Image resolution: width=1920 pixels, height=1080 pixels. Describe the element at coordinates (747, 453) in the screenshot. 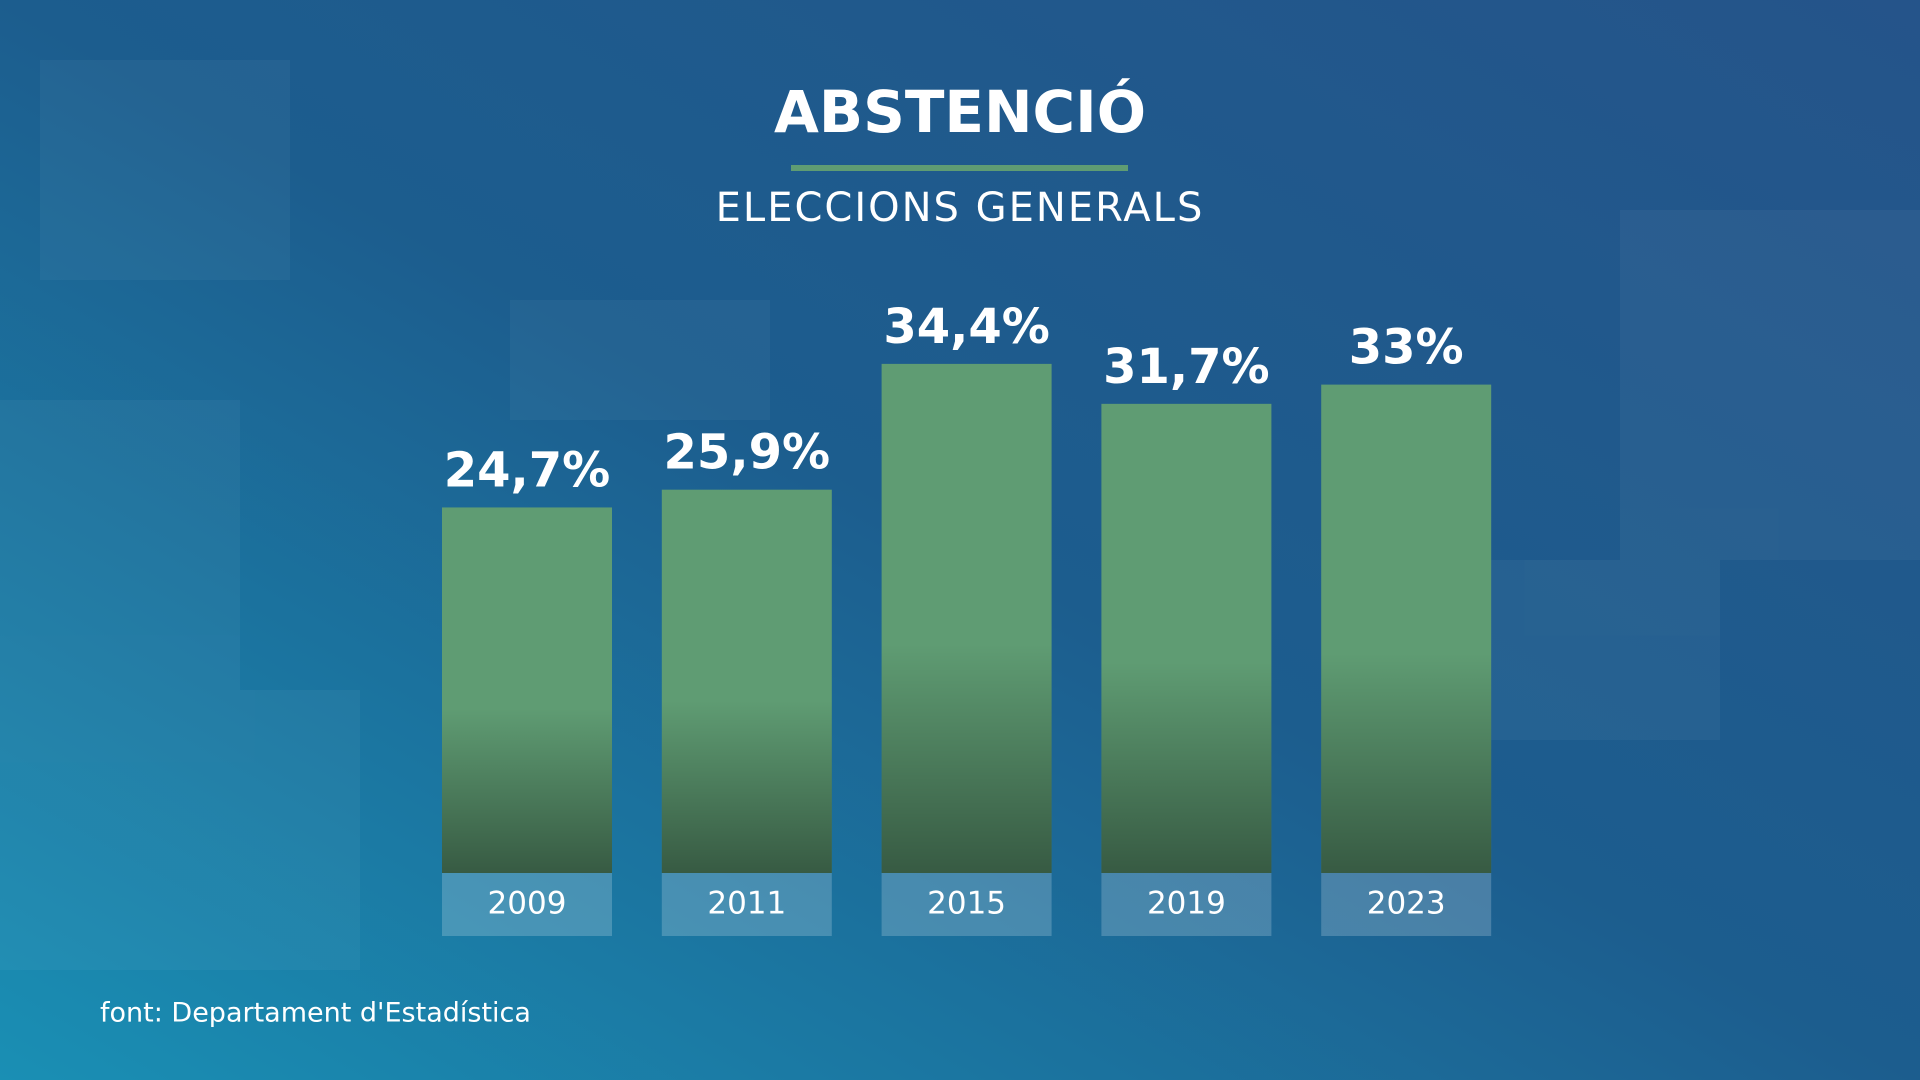

I see `data-label: 25,9%` at that location.